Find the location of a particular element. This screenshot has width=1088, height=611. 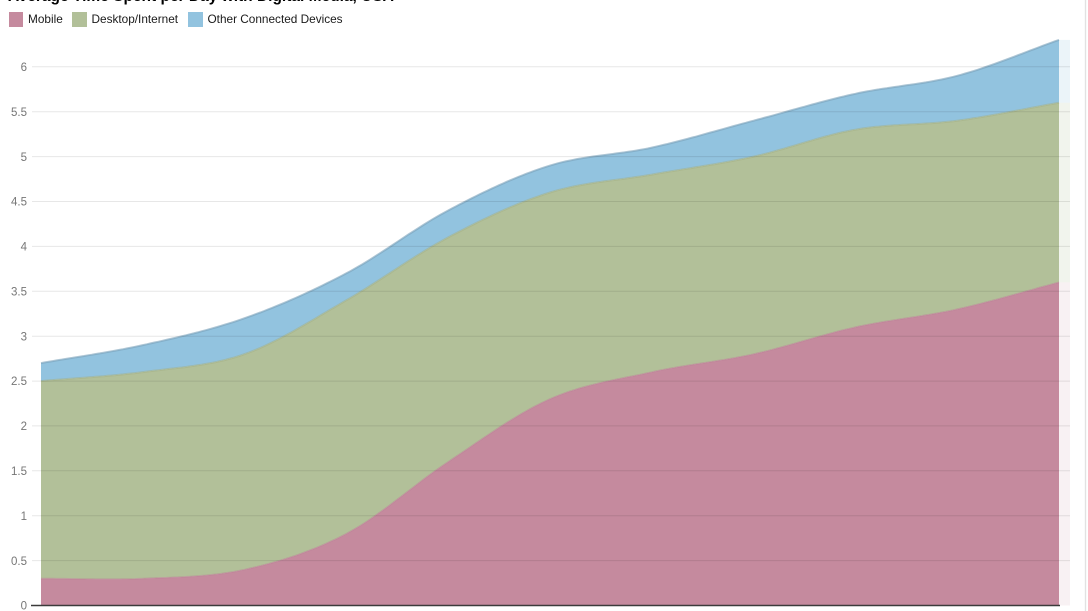

svg-text: 4 is located at coordinates (24, 248).